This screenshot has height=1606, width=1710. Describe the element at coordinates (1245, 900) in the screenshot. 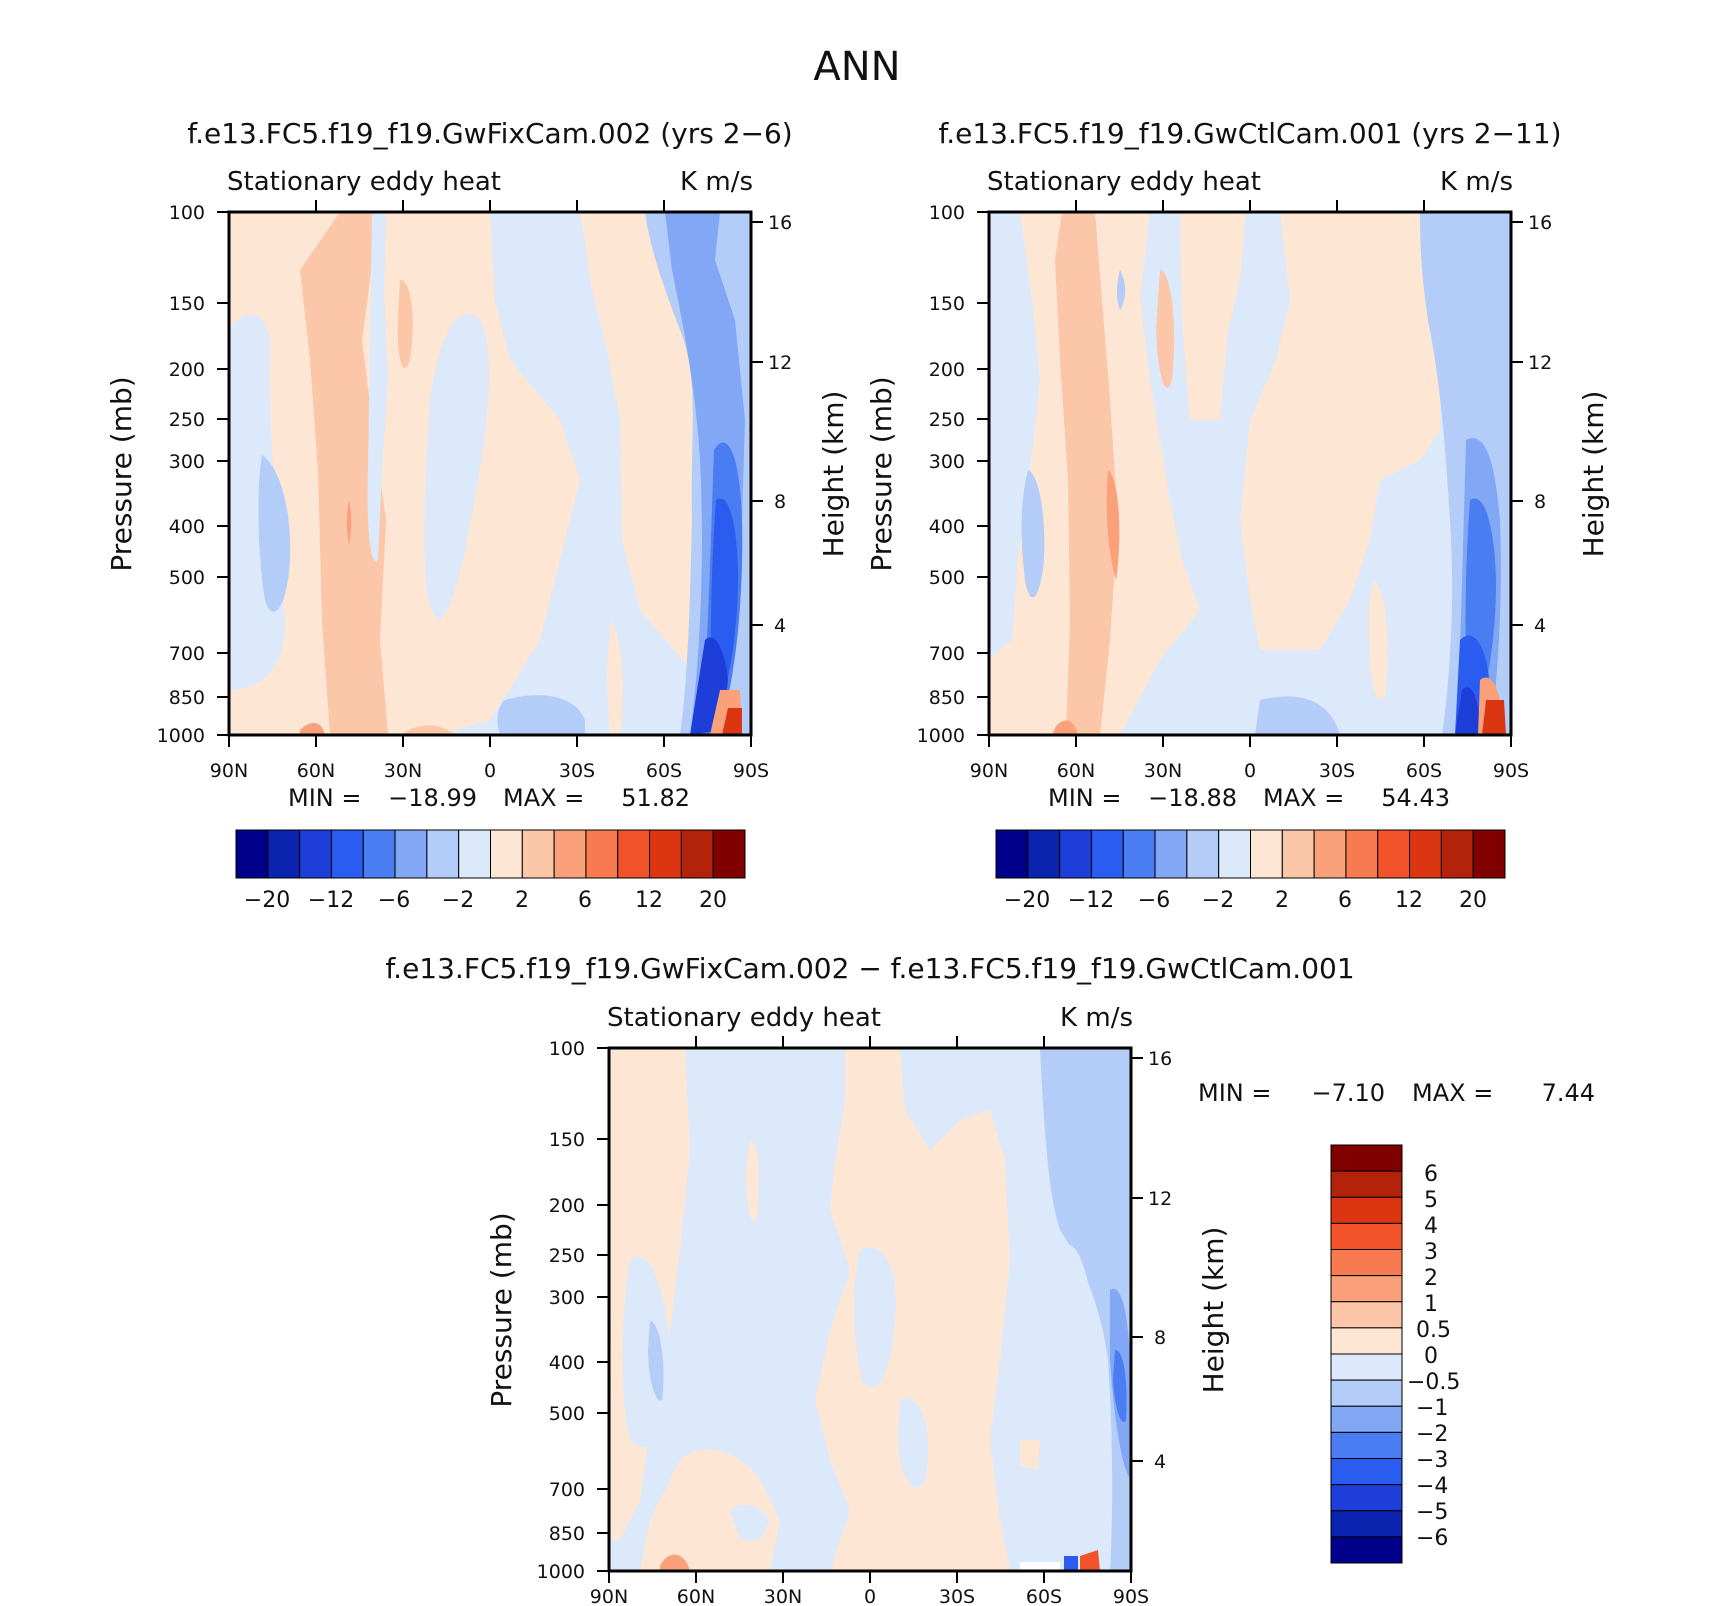

I see `panel-b-colorbar-labels: −20 −12 −6 −2 2 6 12 20` at that location.